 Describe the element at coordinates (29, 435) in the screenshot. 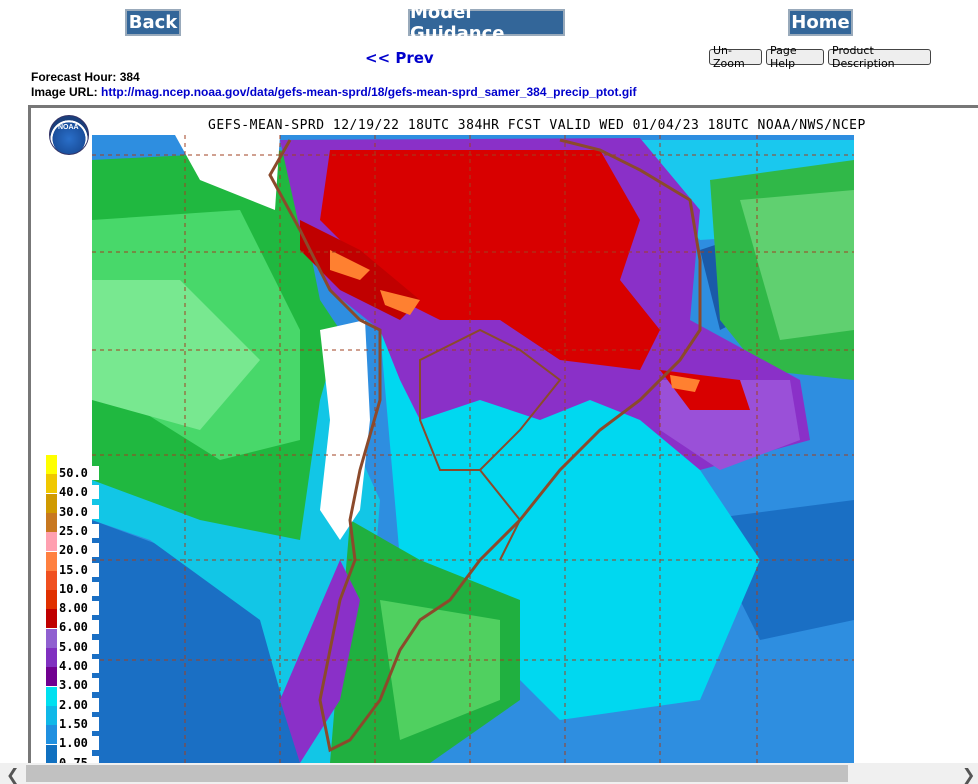

I see `map-frame-left` at that location.